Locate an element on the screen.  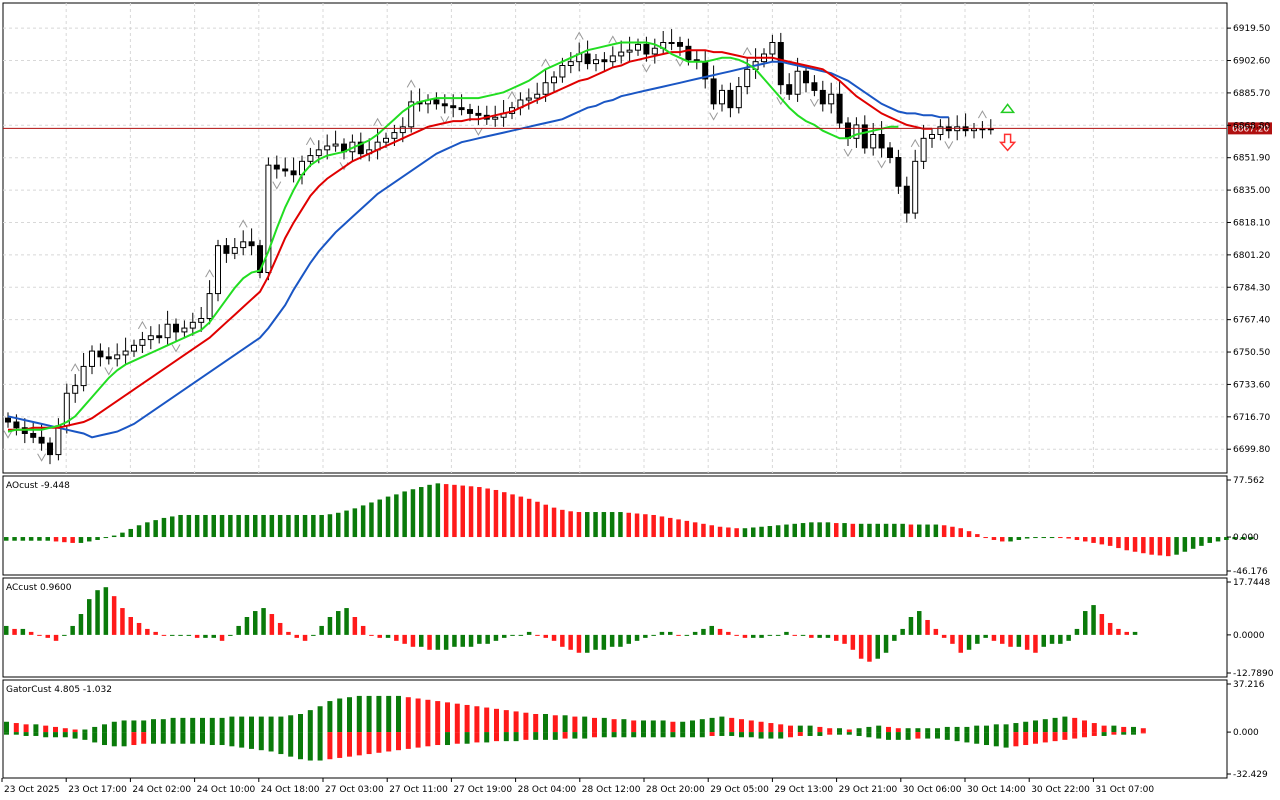
ac-panel is located at coordinates (571, 624).